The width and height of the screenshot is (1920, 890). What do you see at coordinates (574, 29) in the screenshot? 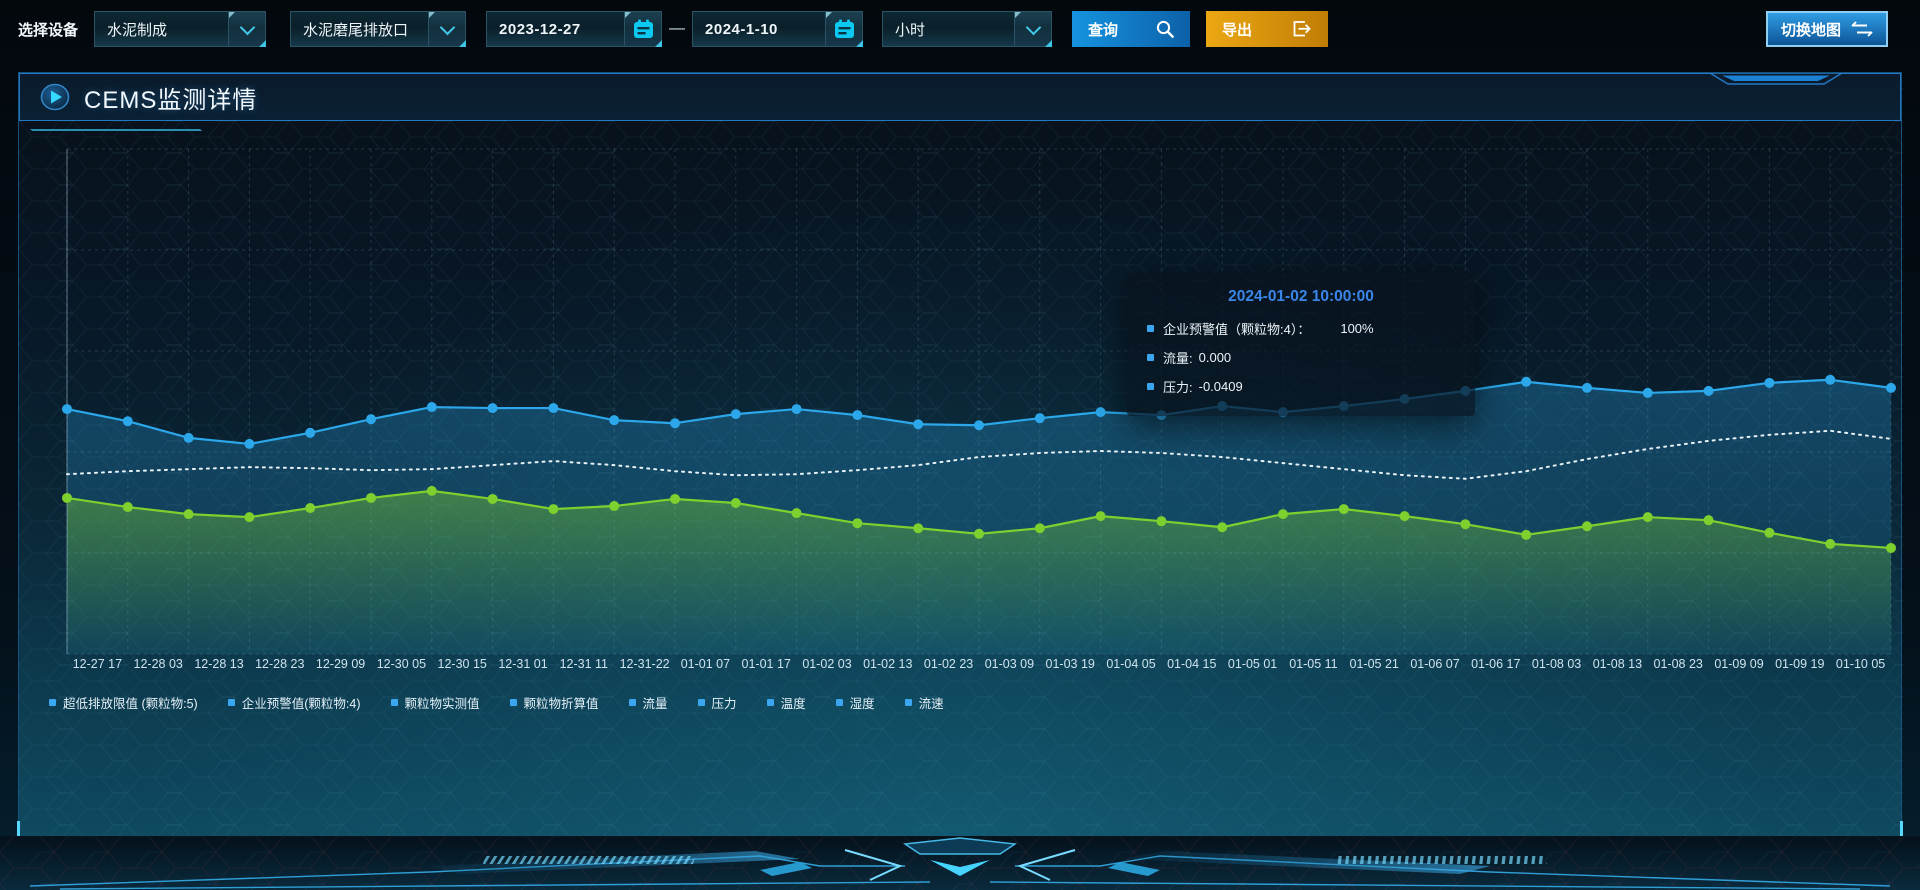
I see `start-date-picker: 2023-12-27` at bounding box center [574, 29].